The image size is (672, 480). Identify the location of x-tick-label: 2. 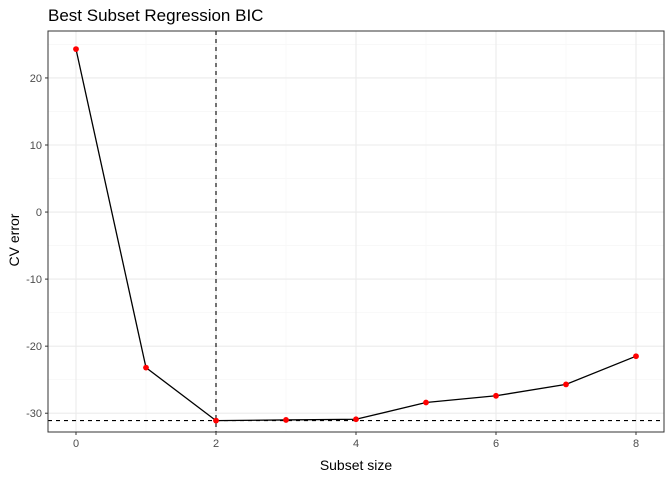
(216, 444).